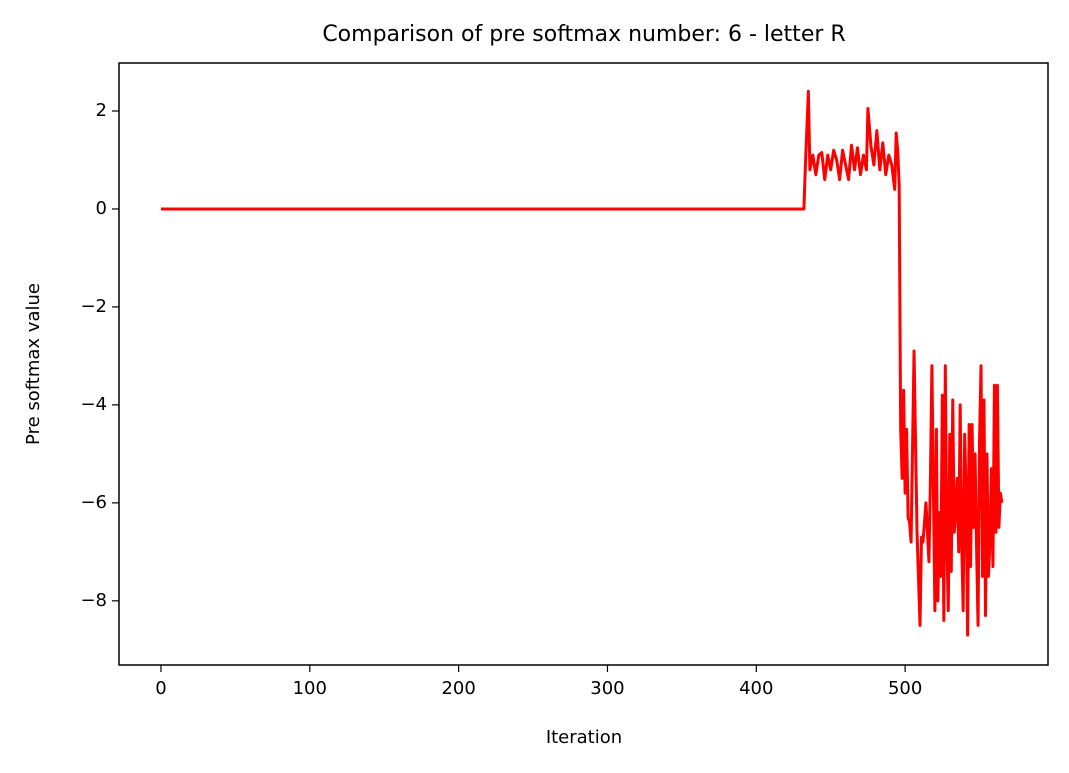  What do you see at coordinates (310, 688) in the screenshot?
I see `x-tick-label: 100` at bounding box center [310, 688].